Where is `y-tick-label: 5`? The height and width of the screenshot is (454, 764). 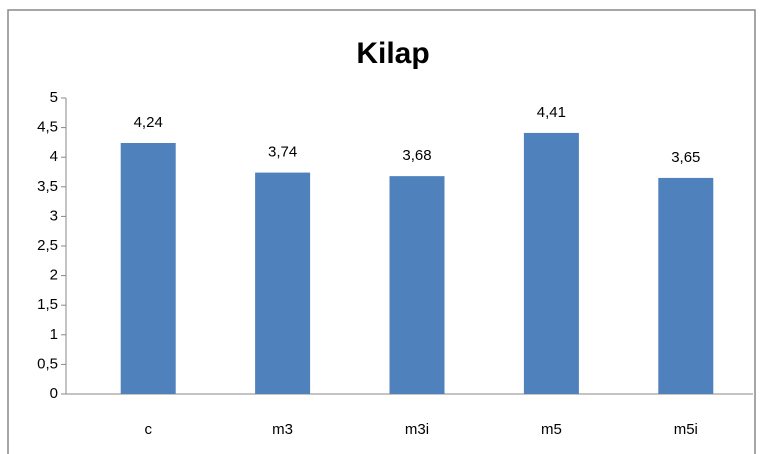
y-tick-label: 5 is located at coordinates (54, 97).